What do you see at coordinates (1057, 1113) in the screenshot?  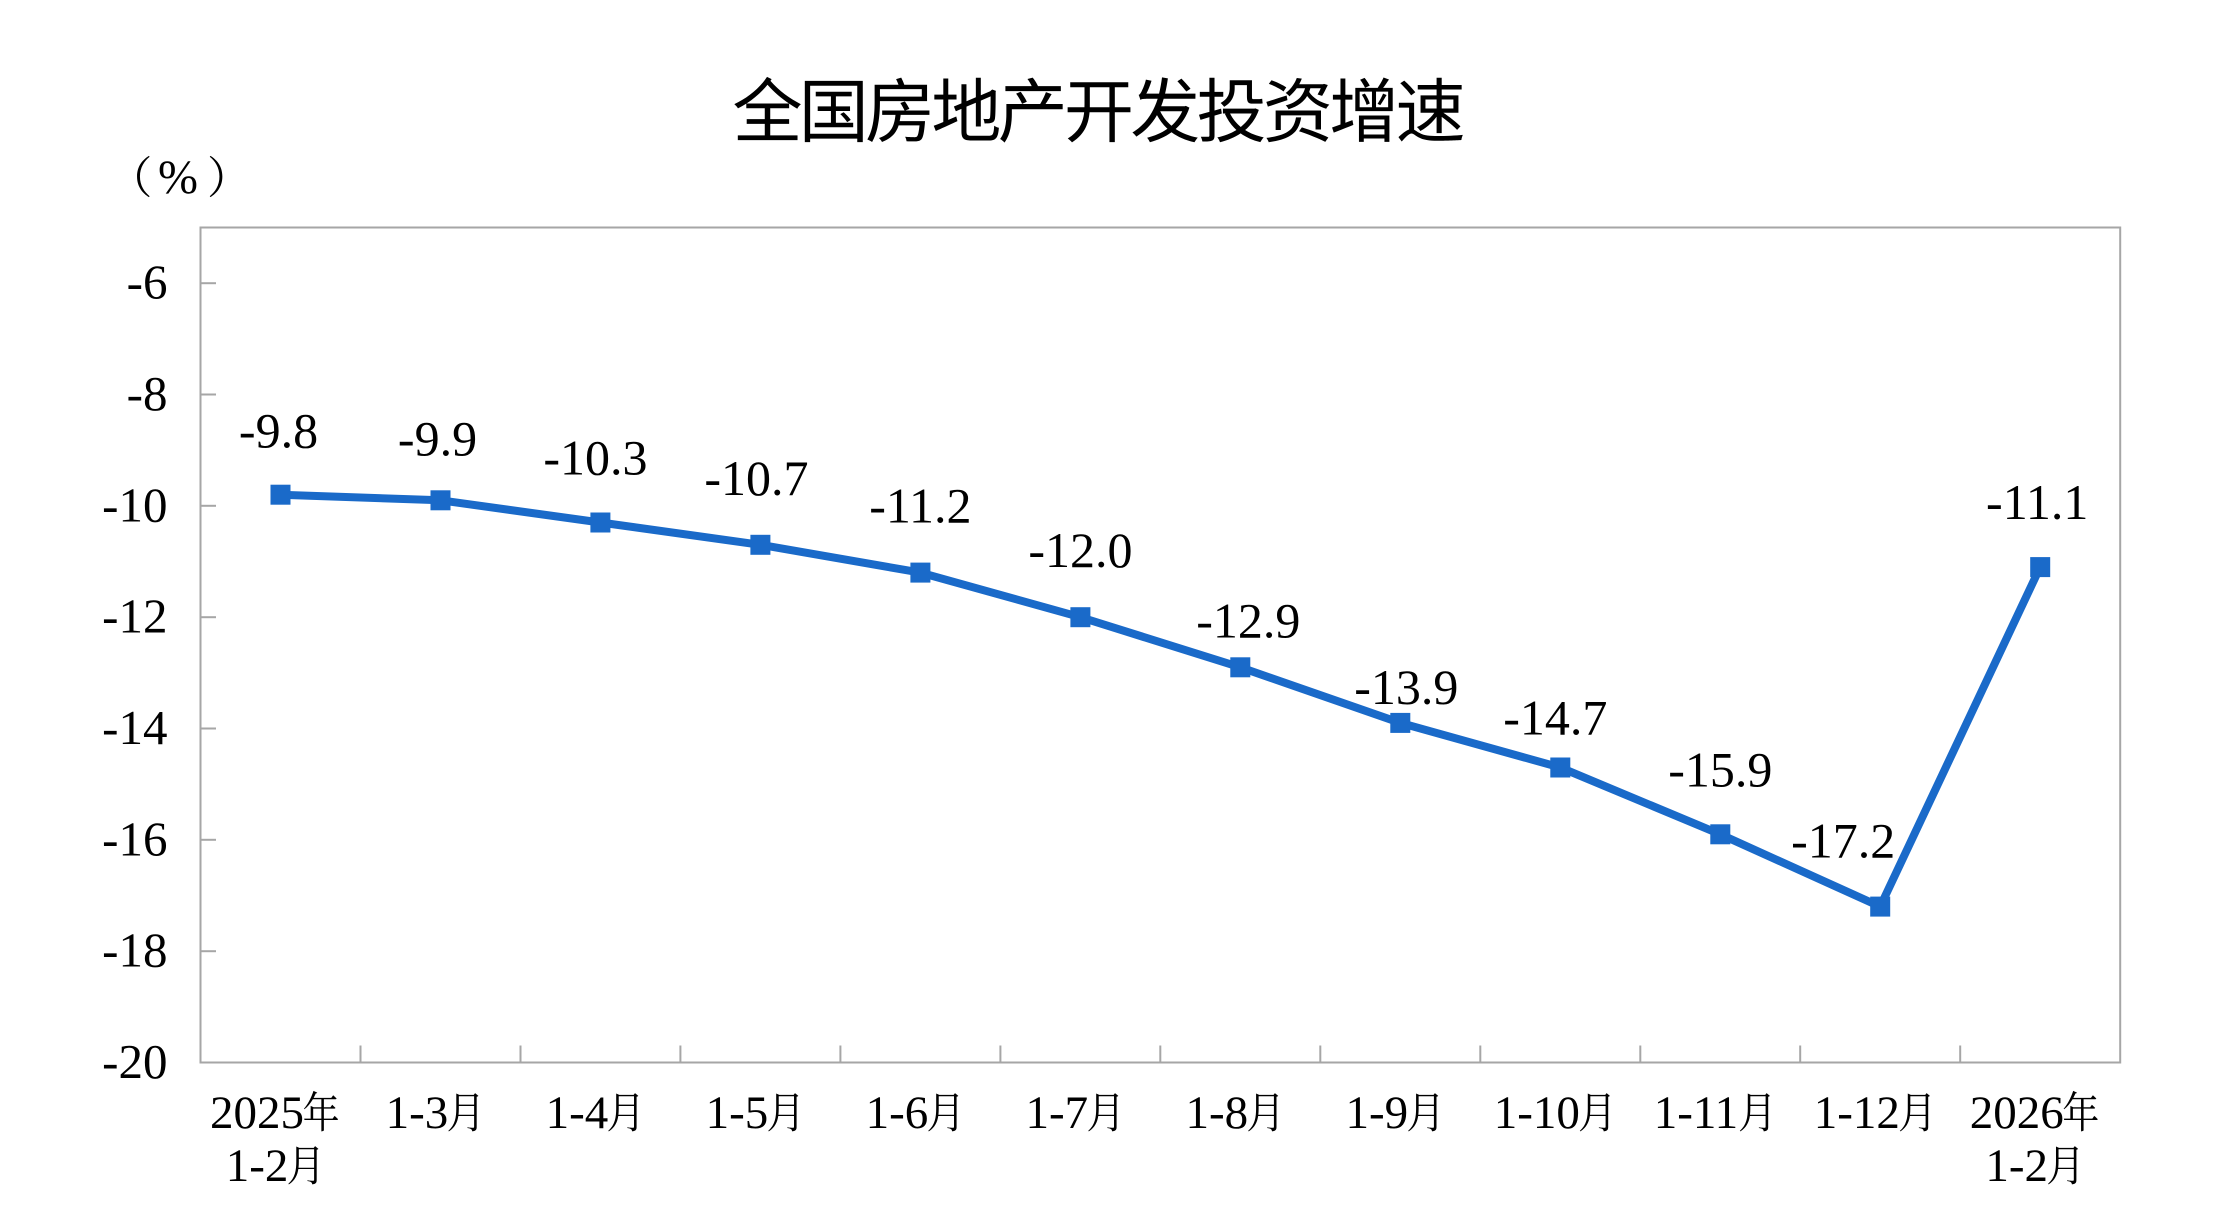 I see `svg-text: 1-7` at bounding box center [1057, 1113].